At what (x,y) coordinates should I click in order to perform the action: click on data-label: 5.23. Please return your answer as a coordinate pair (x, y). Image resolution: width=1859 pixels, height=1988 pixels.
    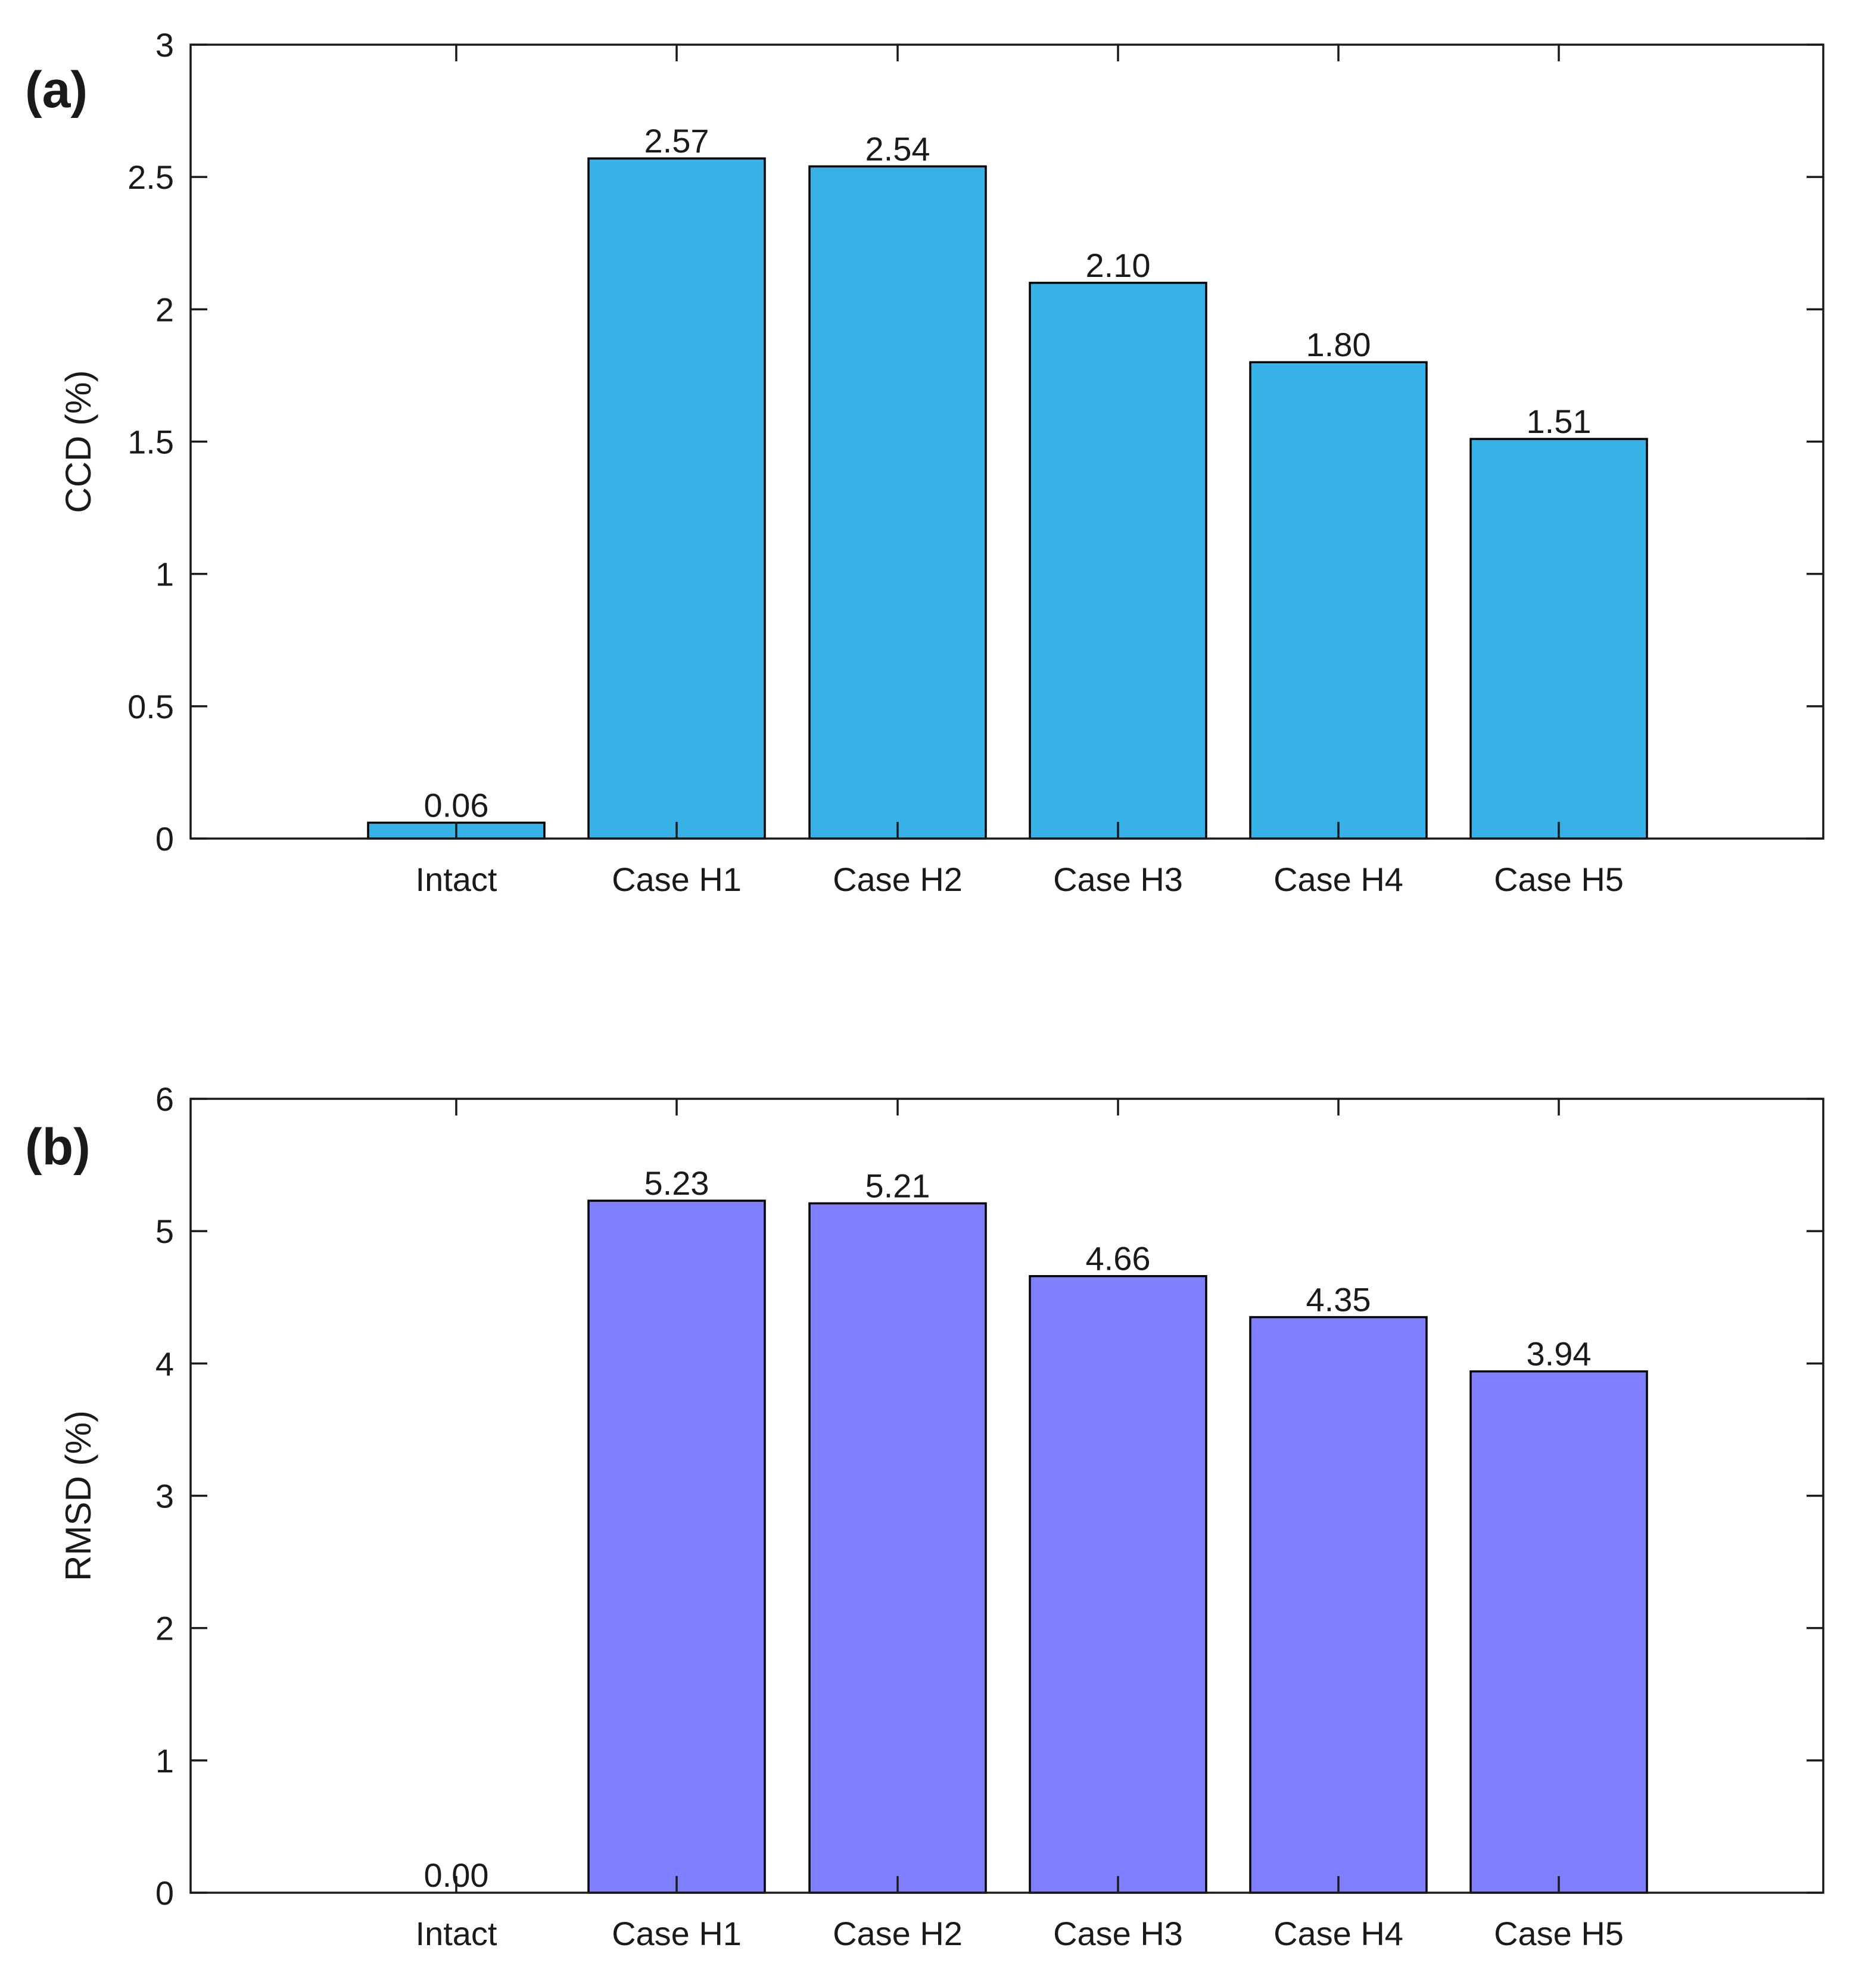
    Looking at the image, I should click on (676, 1183).